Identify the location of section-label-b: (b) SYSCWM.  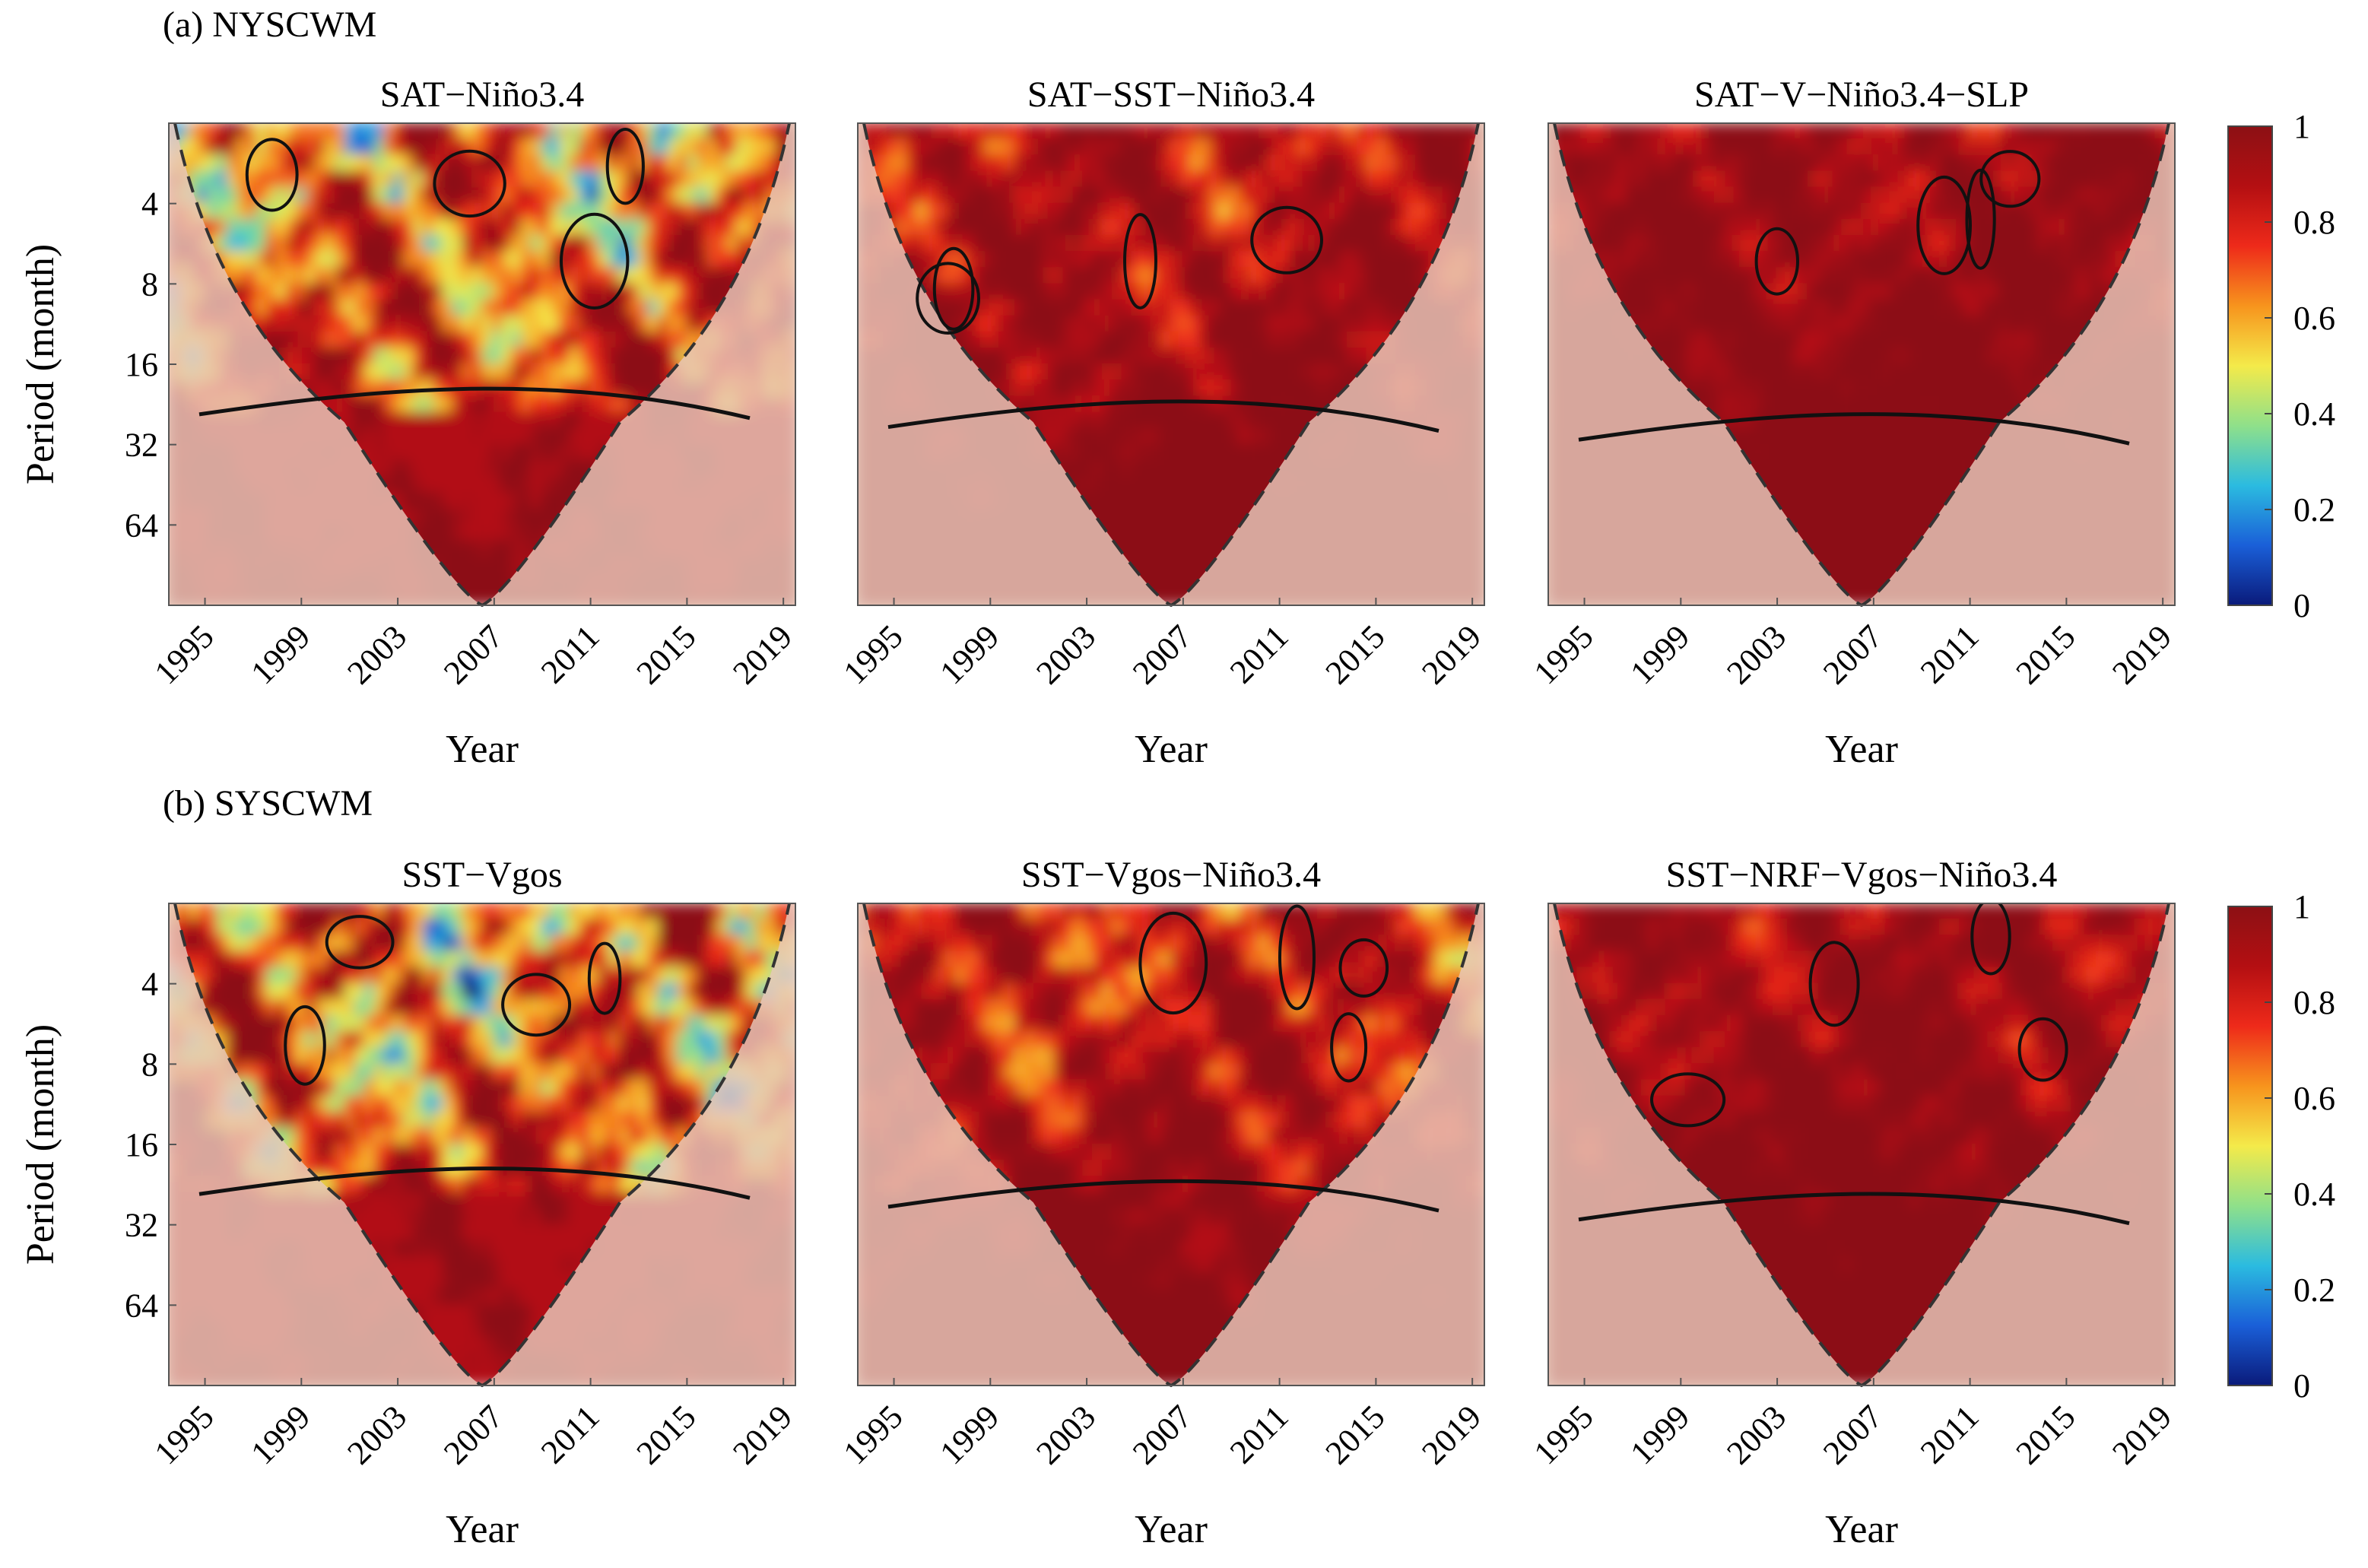
(268, 804).